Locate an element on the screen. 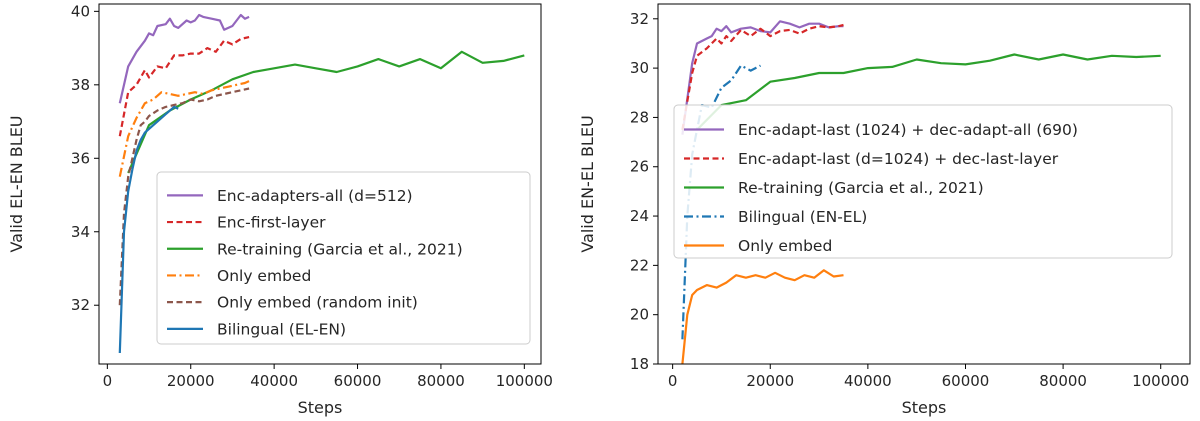 Image resolution: width=1200 pixels, height=421 pixels. y-tick-label: 34 is located at coordinates (80, 232).